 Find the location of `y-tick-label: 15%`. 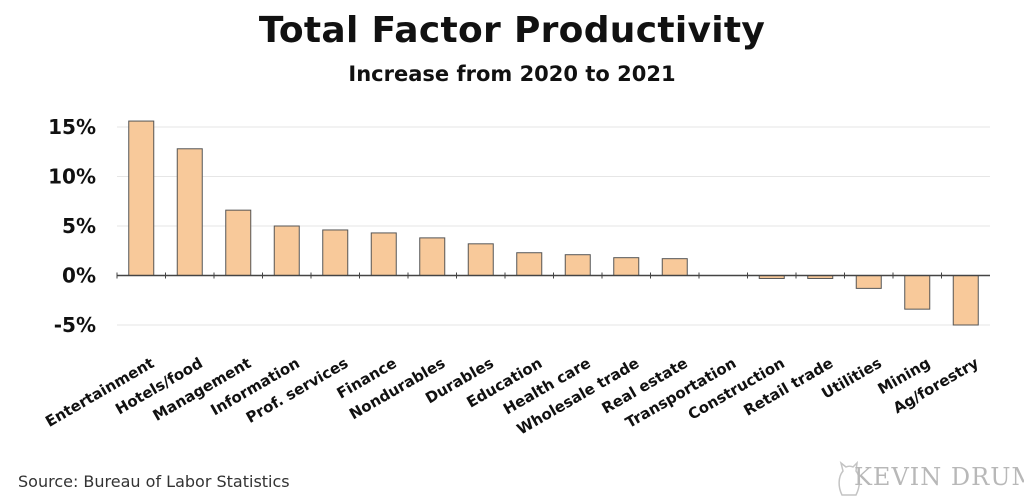

y-tick-label: 15% is located at coordinates (72, 127).